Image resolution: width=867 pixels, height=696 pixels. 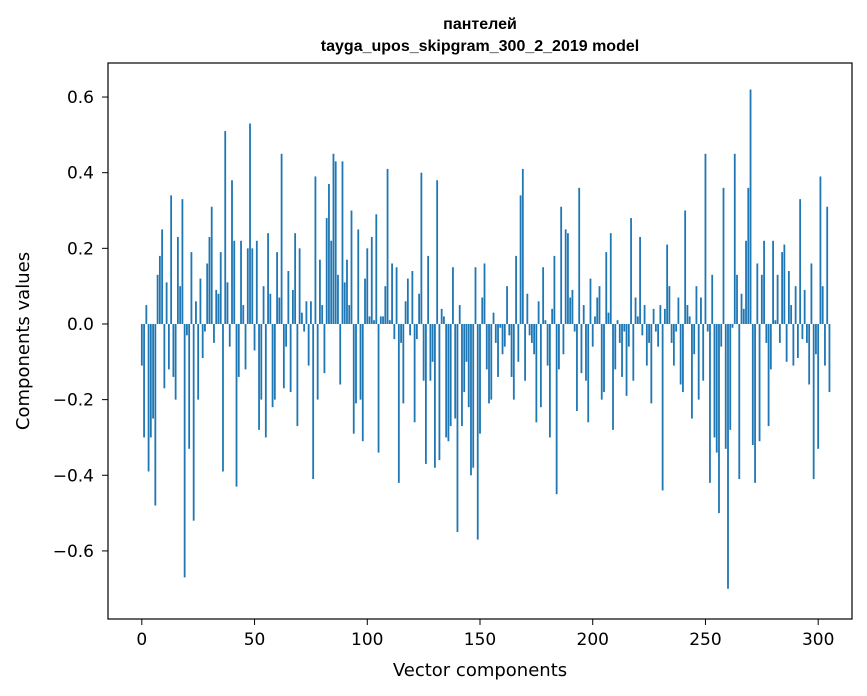 What do you see at coordinates (818, 640) in the screenshot?
I see `x-tick-label: 300` at bounding box center [818, 640].